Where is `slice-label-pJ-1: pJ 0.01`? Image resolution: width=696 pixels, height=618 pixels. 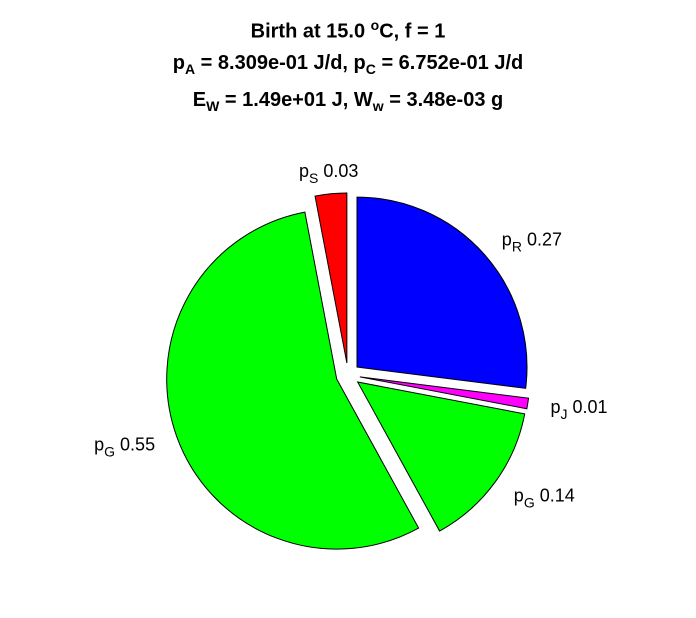 slice-label-pJ-1: pJ 0.01 is located at coordinates (579, 409).